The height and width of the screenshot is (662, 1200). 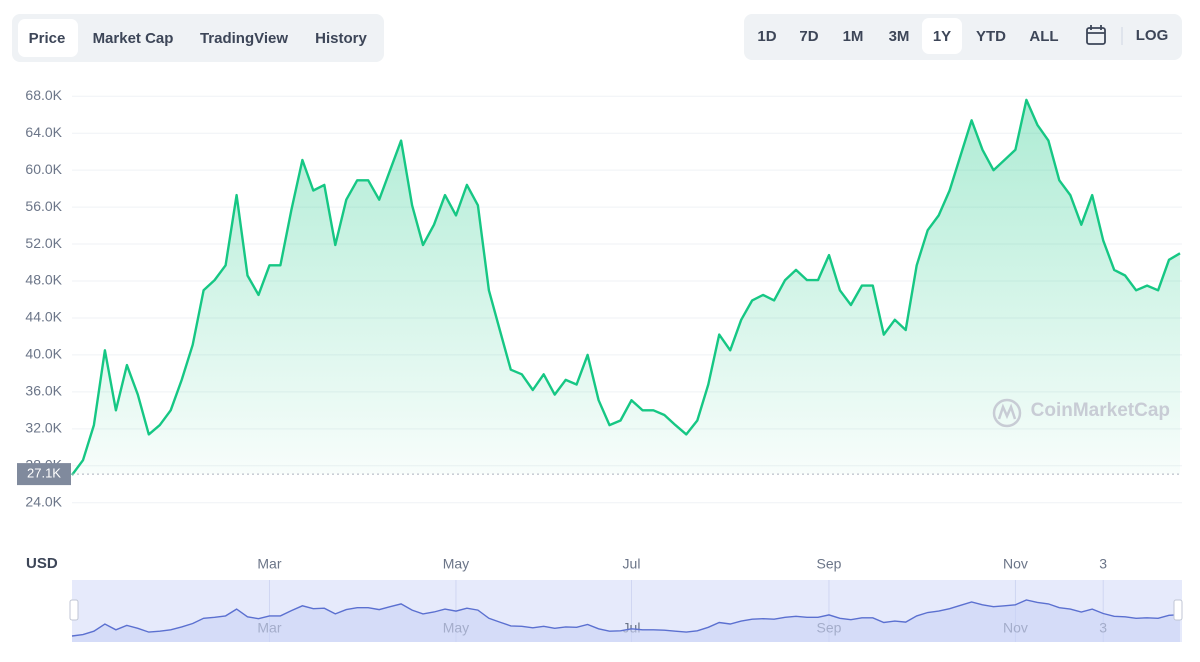 I want to click on y-tick-label: 36.0K, so click(x=43, y=391).